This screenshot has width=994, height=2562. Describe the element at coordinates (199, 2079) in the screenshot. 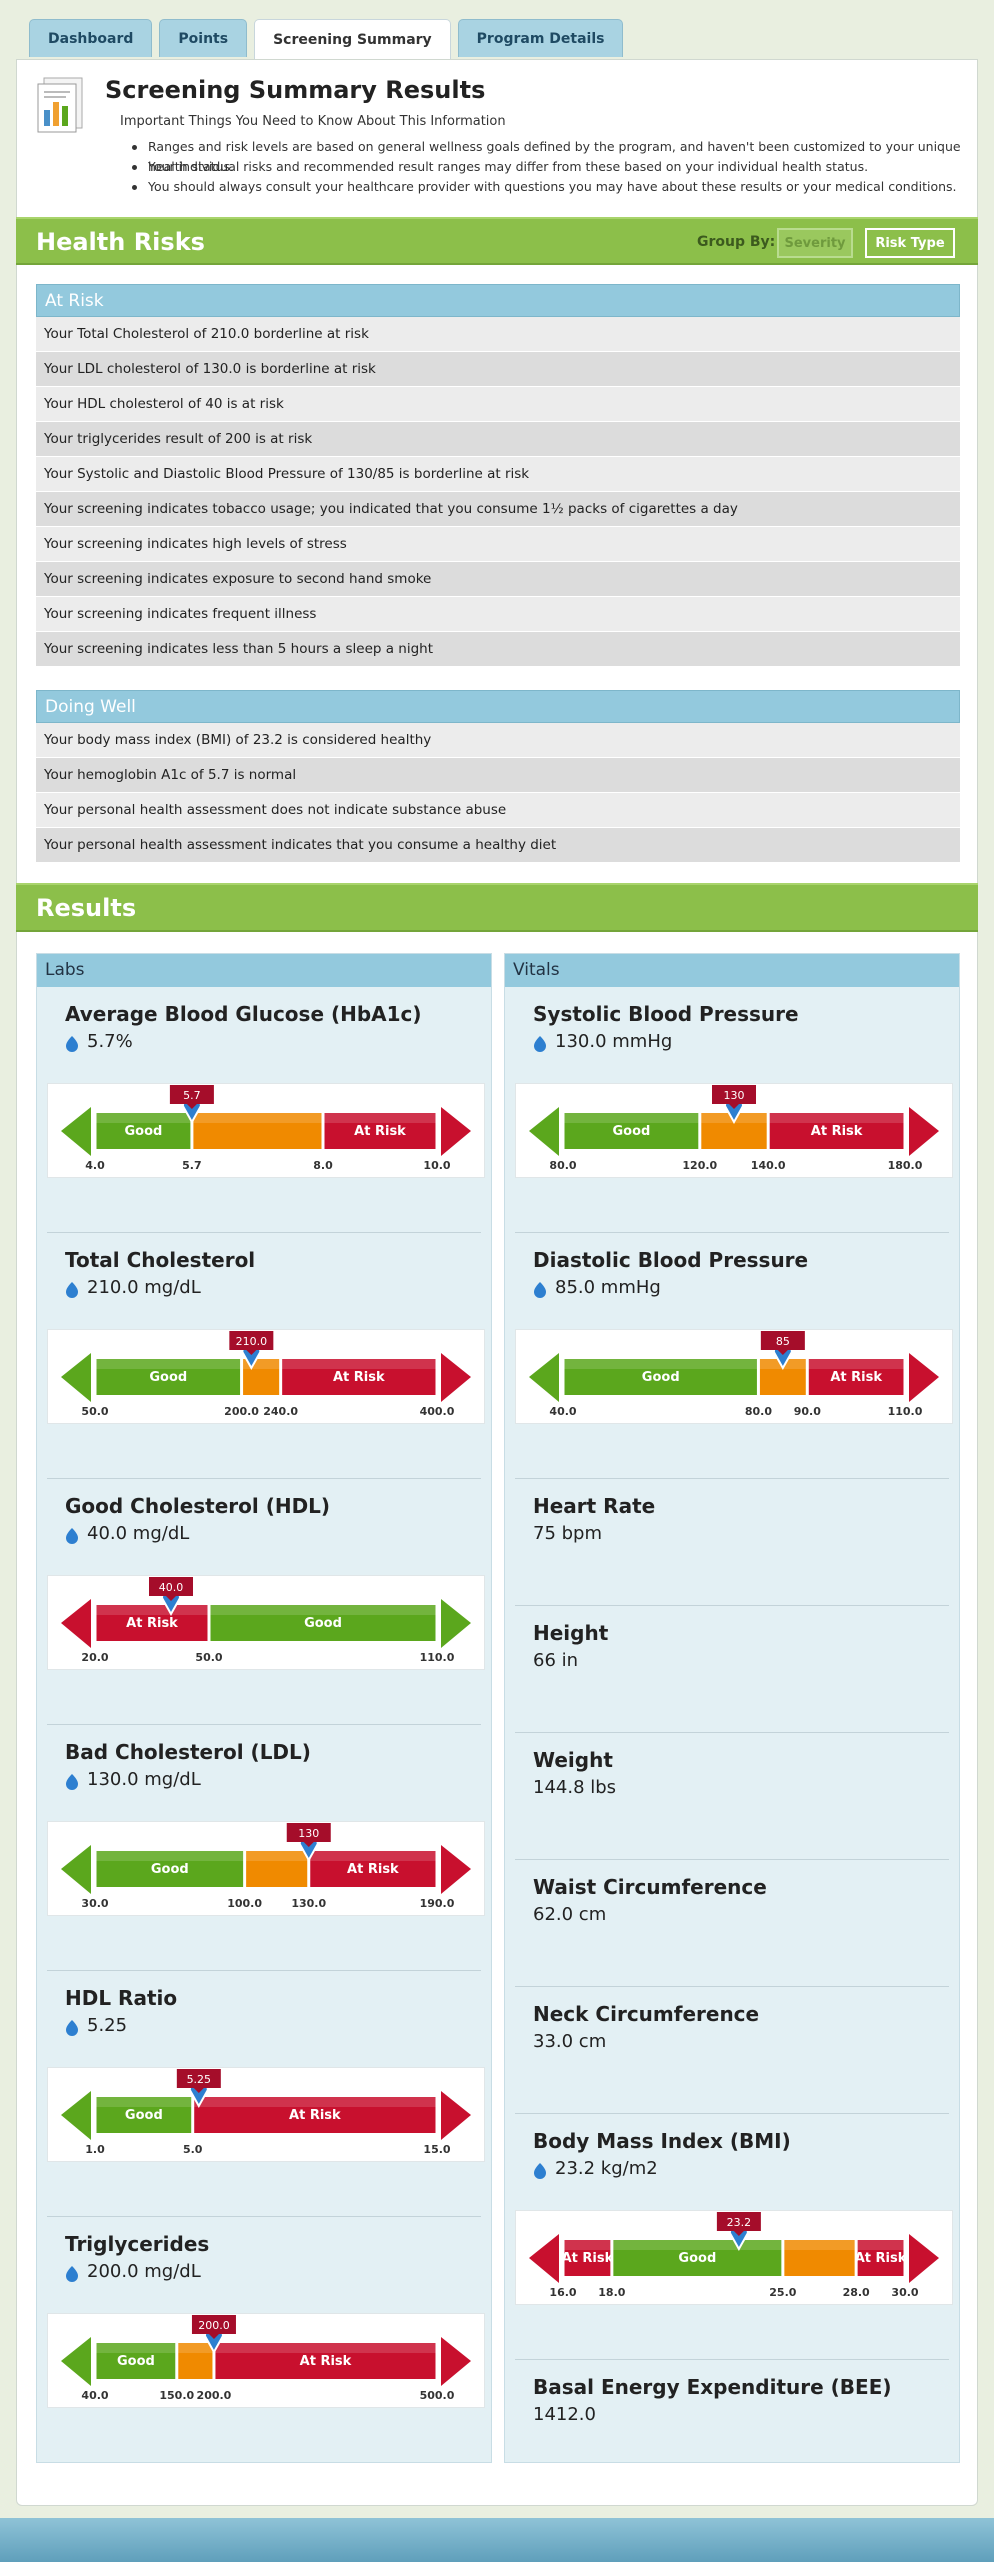

I see `marker-label: 5.25` at that location.